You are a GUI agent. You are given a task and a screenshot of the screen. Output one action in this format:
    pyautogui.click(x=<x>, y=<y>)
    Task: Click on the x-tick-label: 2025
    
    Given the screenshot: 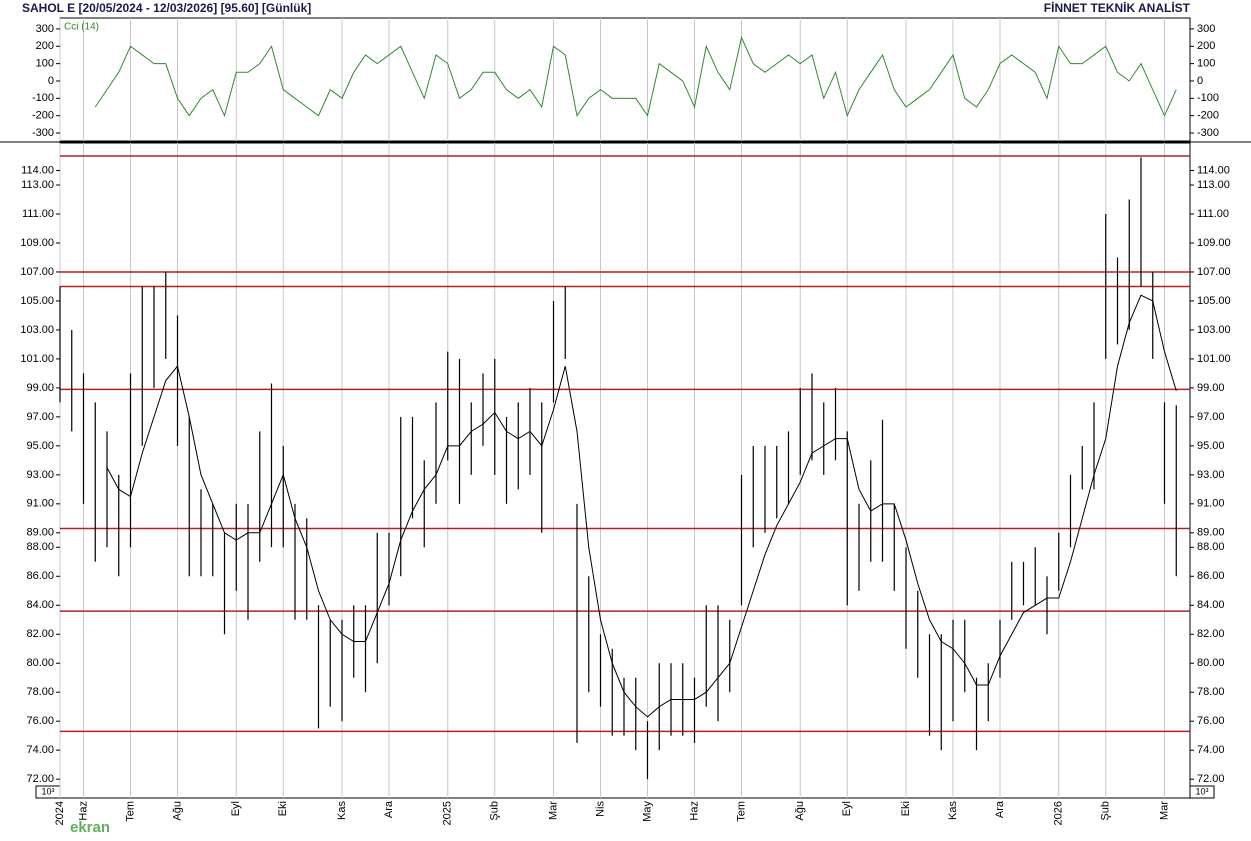 What is the action you would take?
    pyautogui.click(x=448, y=813)
    